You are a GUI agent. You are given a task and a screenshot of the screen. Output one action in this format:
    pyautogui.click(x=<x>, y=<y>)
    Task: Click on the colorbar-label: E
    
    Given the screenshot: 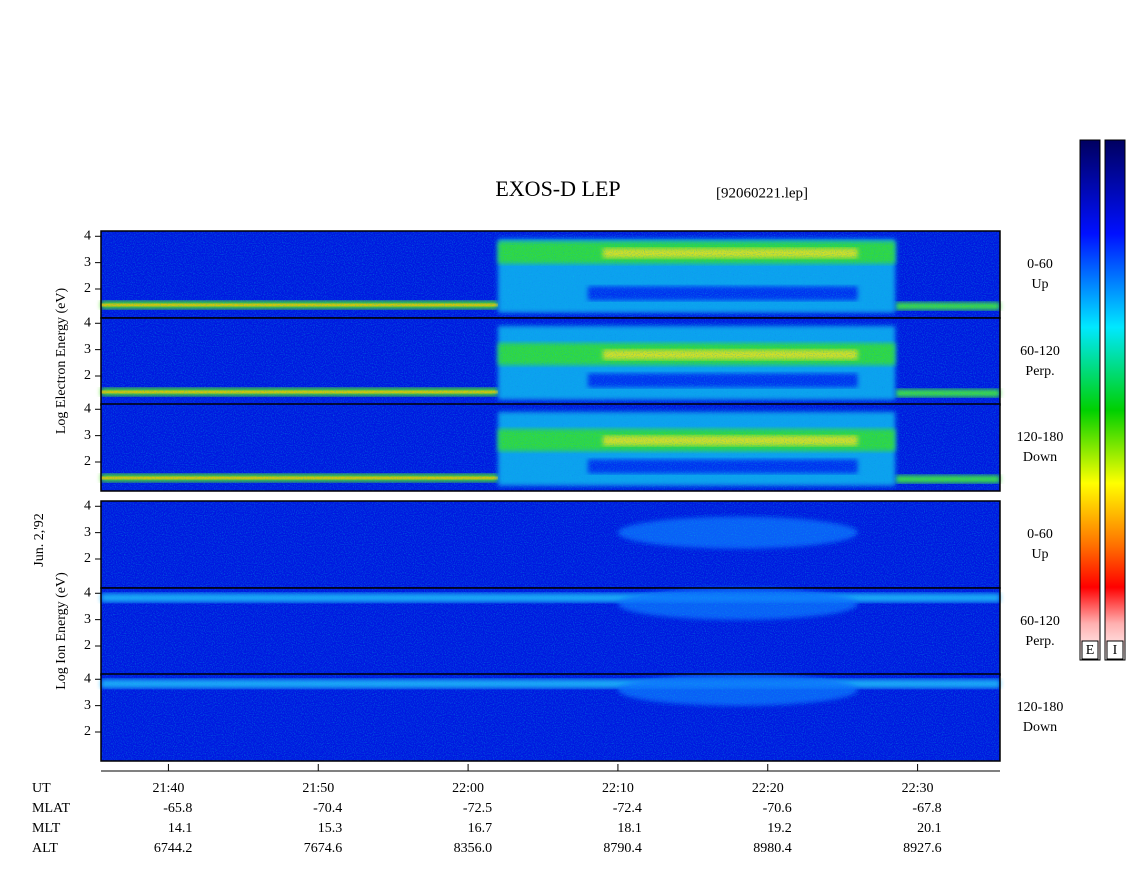 What is the action you would take?
    pyautogui.click(x=1090, y=650)
    